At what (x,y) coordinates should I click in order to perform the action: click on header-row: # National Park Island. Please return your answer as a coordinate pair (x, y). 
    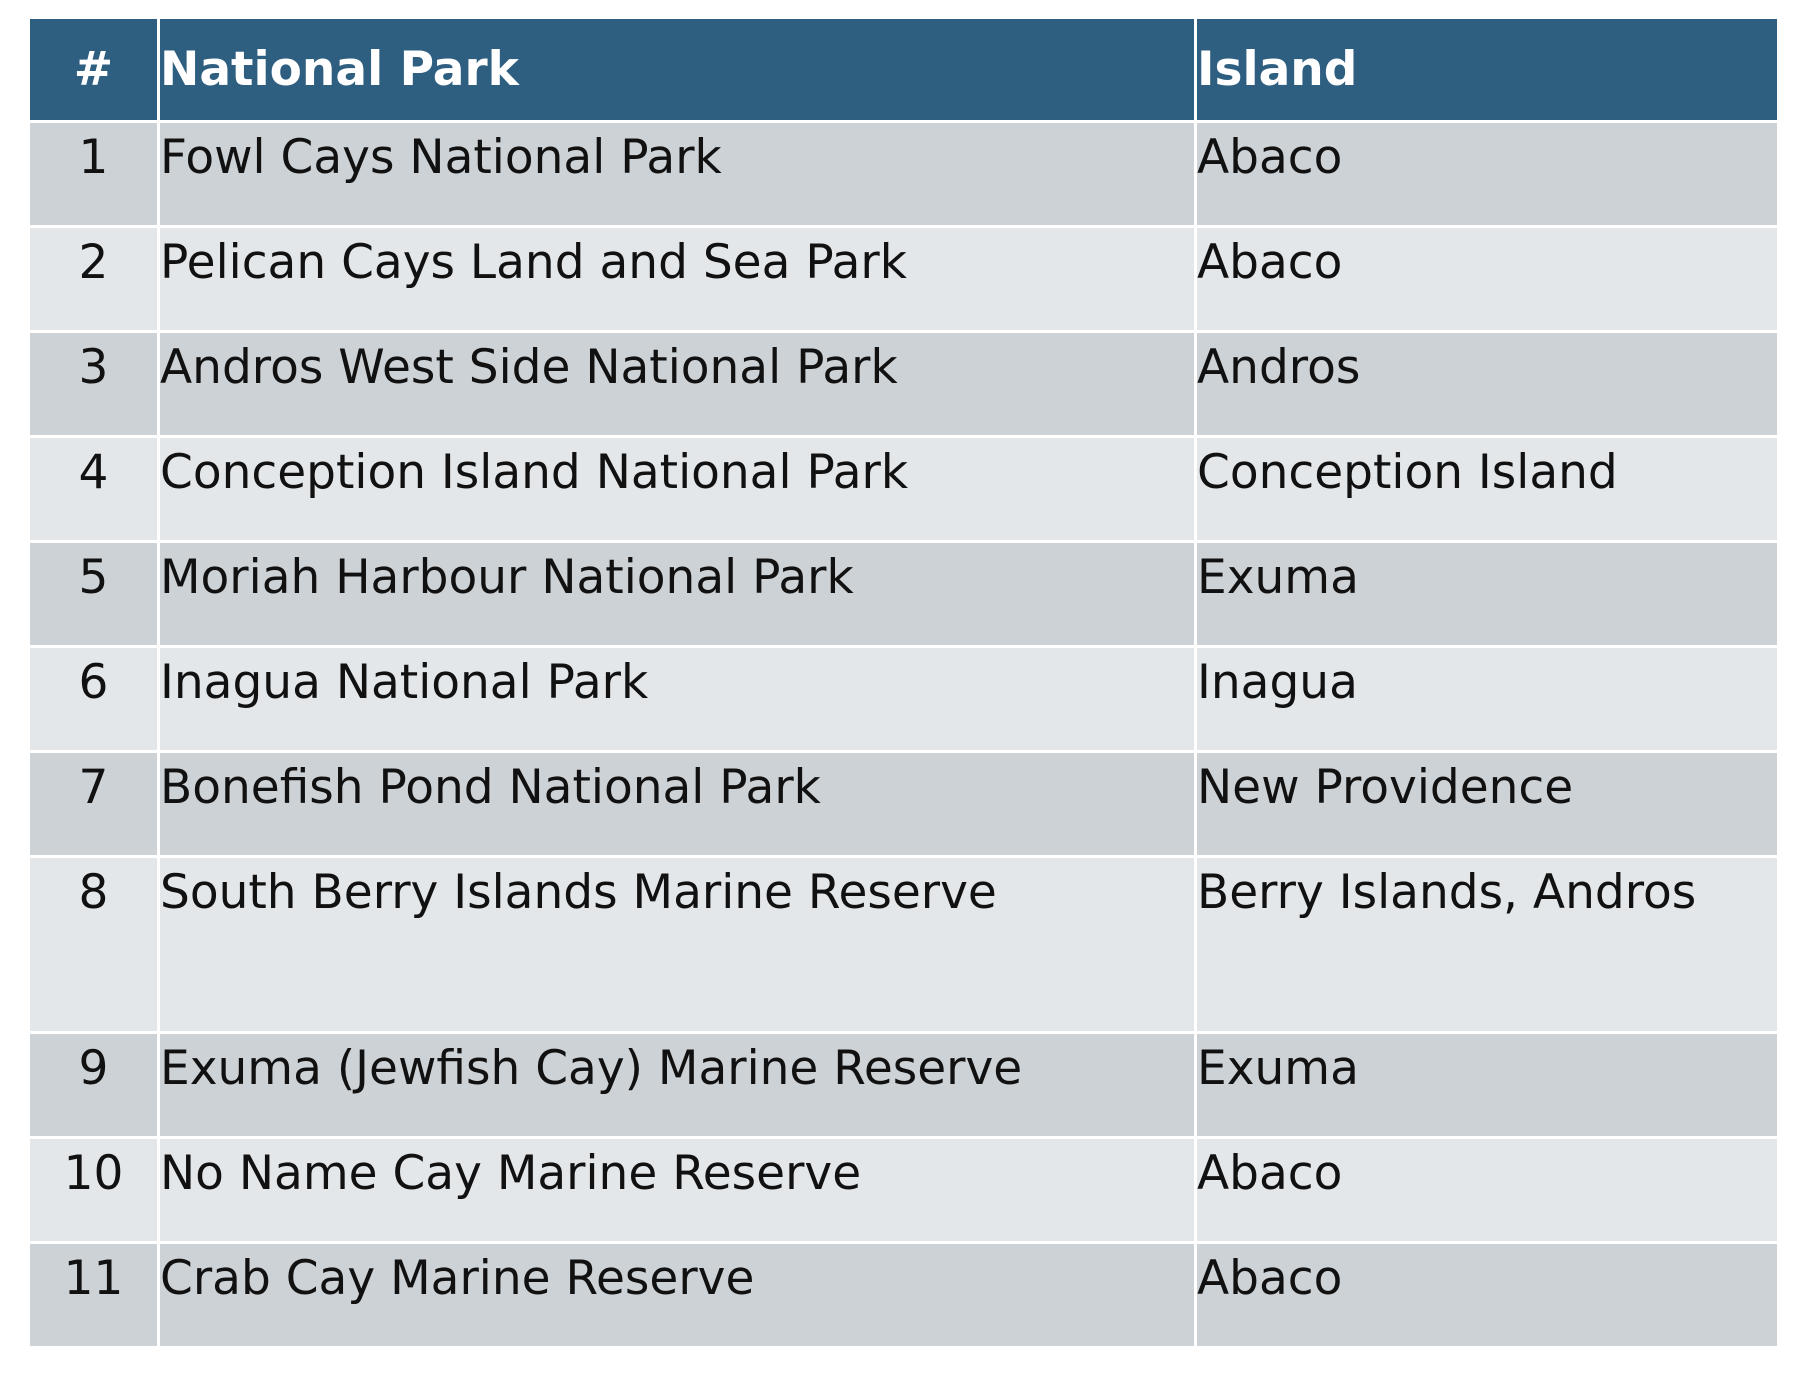
    Looking at the image, I should click on (903, 71).